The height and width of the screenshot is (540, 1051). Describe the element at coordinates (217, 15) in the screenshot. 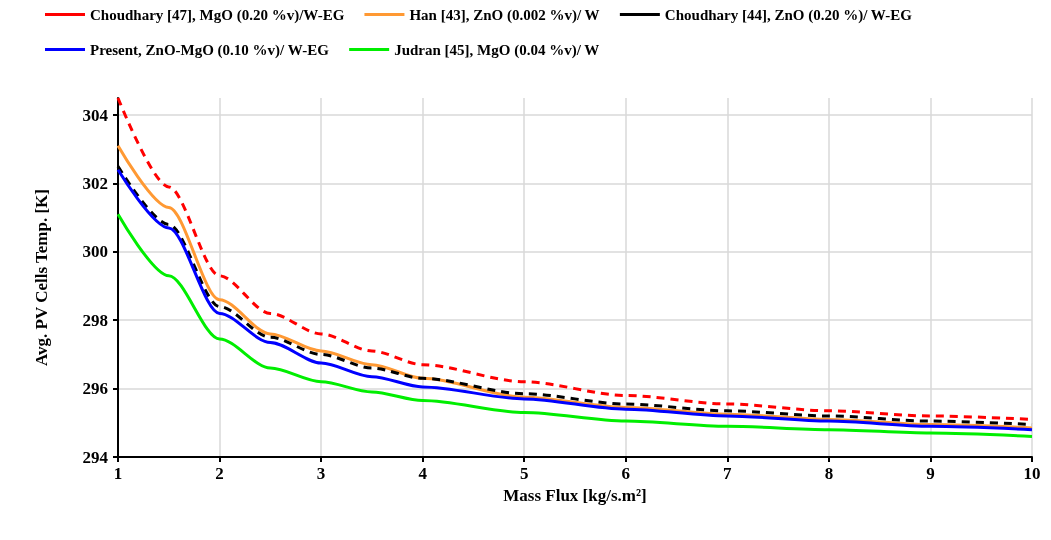

I see `legend-label: Choudhary [47], MgO (0.20 %v)/W-EG` at that location.